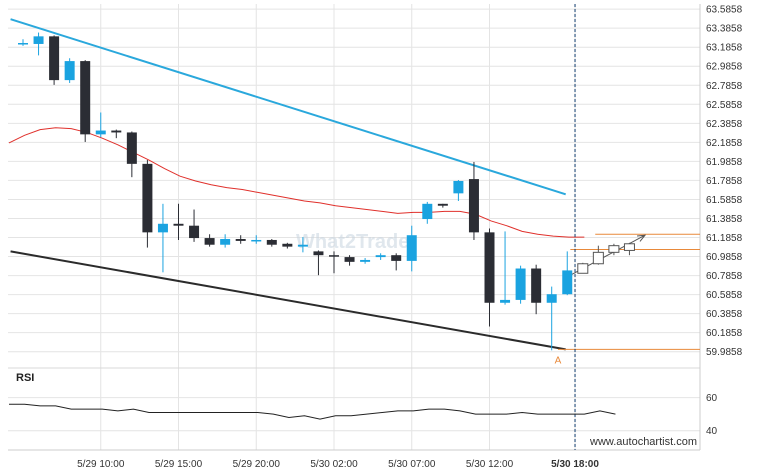  I want to click on forecast-arrow-head, so click(641, 238).